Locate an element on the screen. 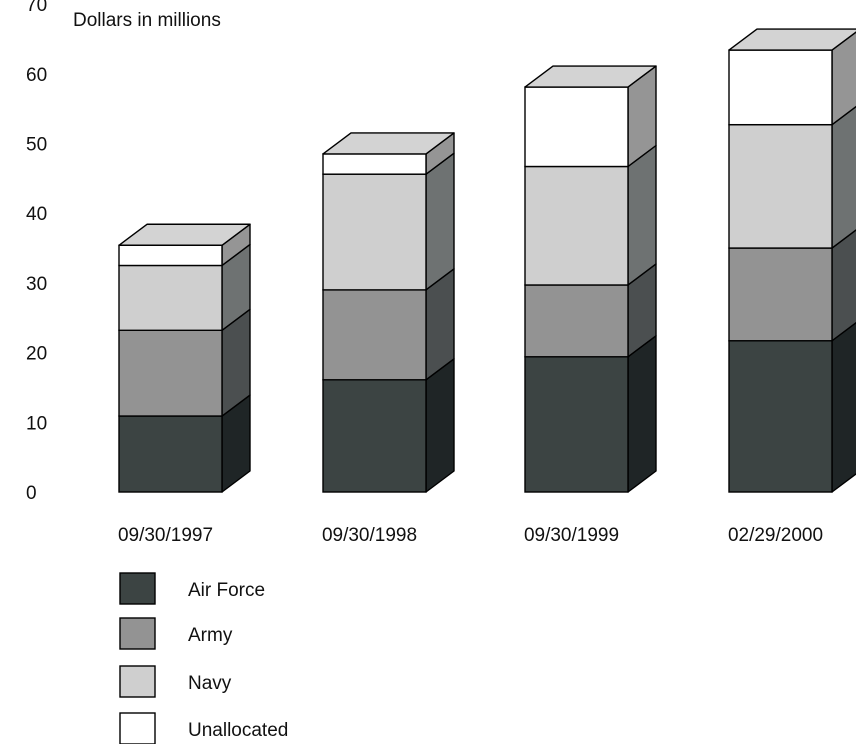 Image resolution: width=856 pixels, height=744 pixels. legend-item: Army is located at coordinates (176, 633).